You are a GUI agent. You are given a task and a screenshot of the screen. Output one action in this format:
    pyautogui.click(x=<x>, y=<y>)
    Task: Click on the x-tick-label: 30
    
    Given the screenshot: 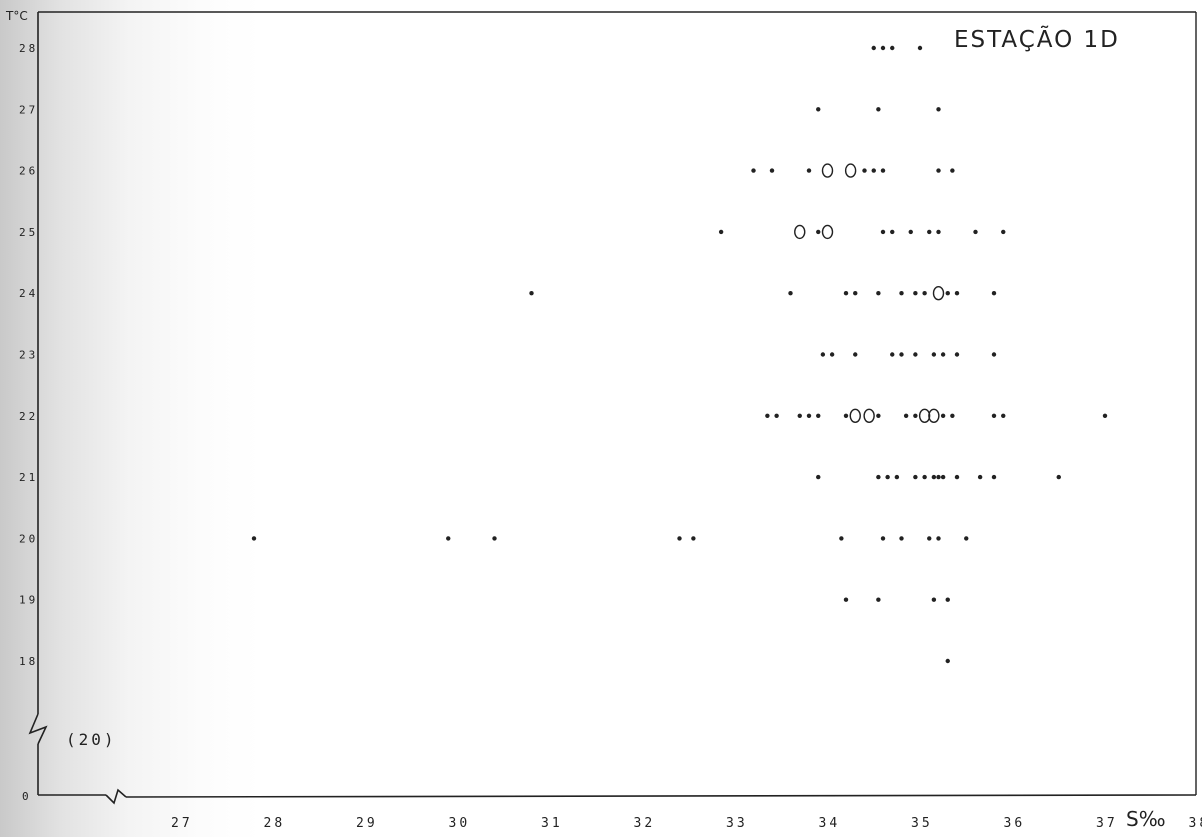 What is the action you would take?
    pyautogui.click(x=460, y=823)
    